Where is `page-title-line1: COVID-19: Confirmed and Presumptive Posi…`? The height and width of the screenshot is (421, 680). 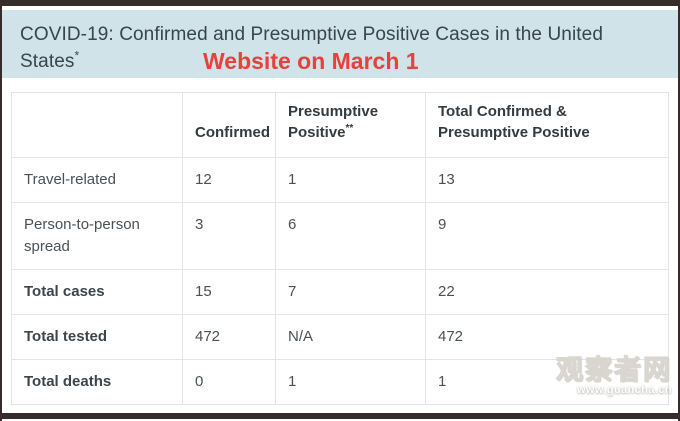
page-title-line1: COVID-19: Confirmed and Presumptive Posi… is located at coordinates (311, 34).